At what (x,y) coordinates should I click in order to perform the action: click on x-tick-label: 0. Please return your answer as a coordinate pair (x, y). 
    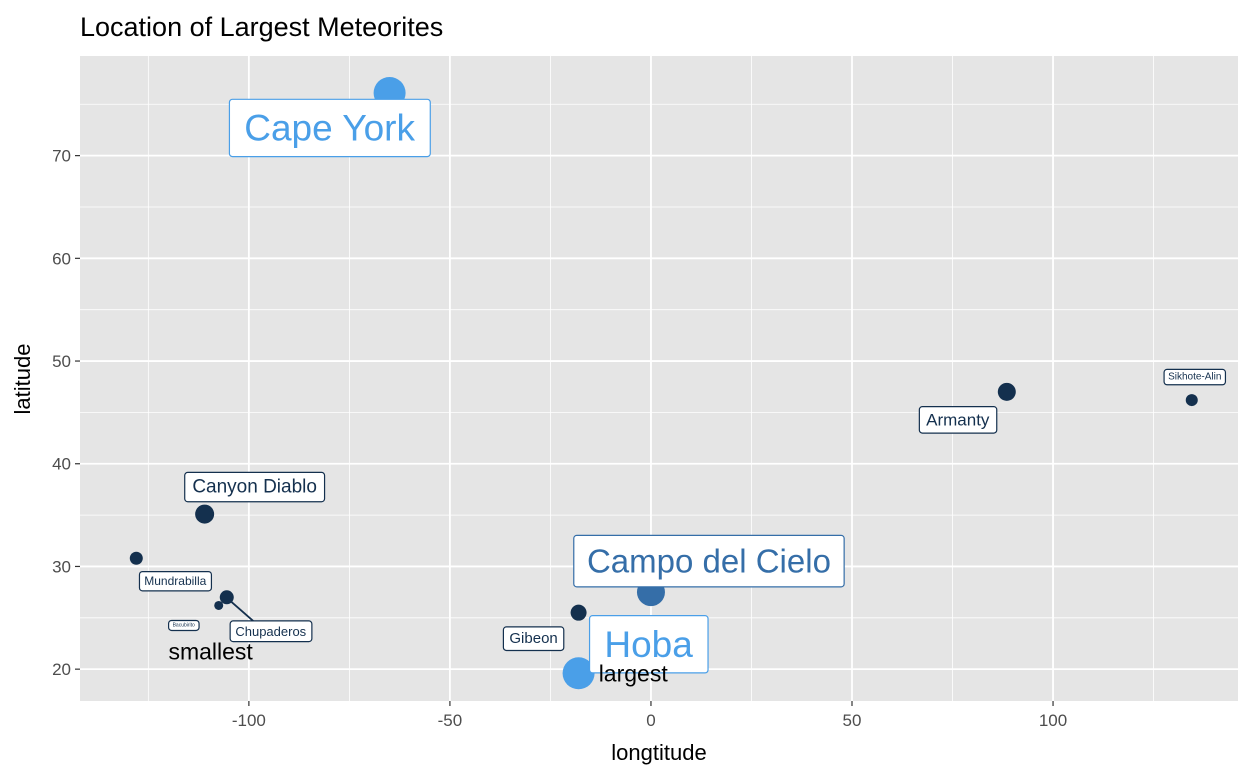
    Looking at the image, I should click on (650, 720).